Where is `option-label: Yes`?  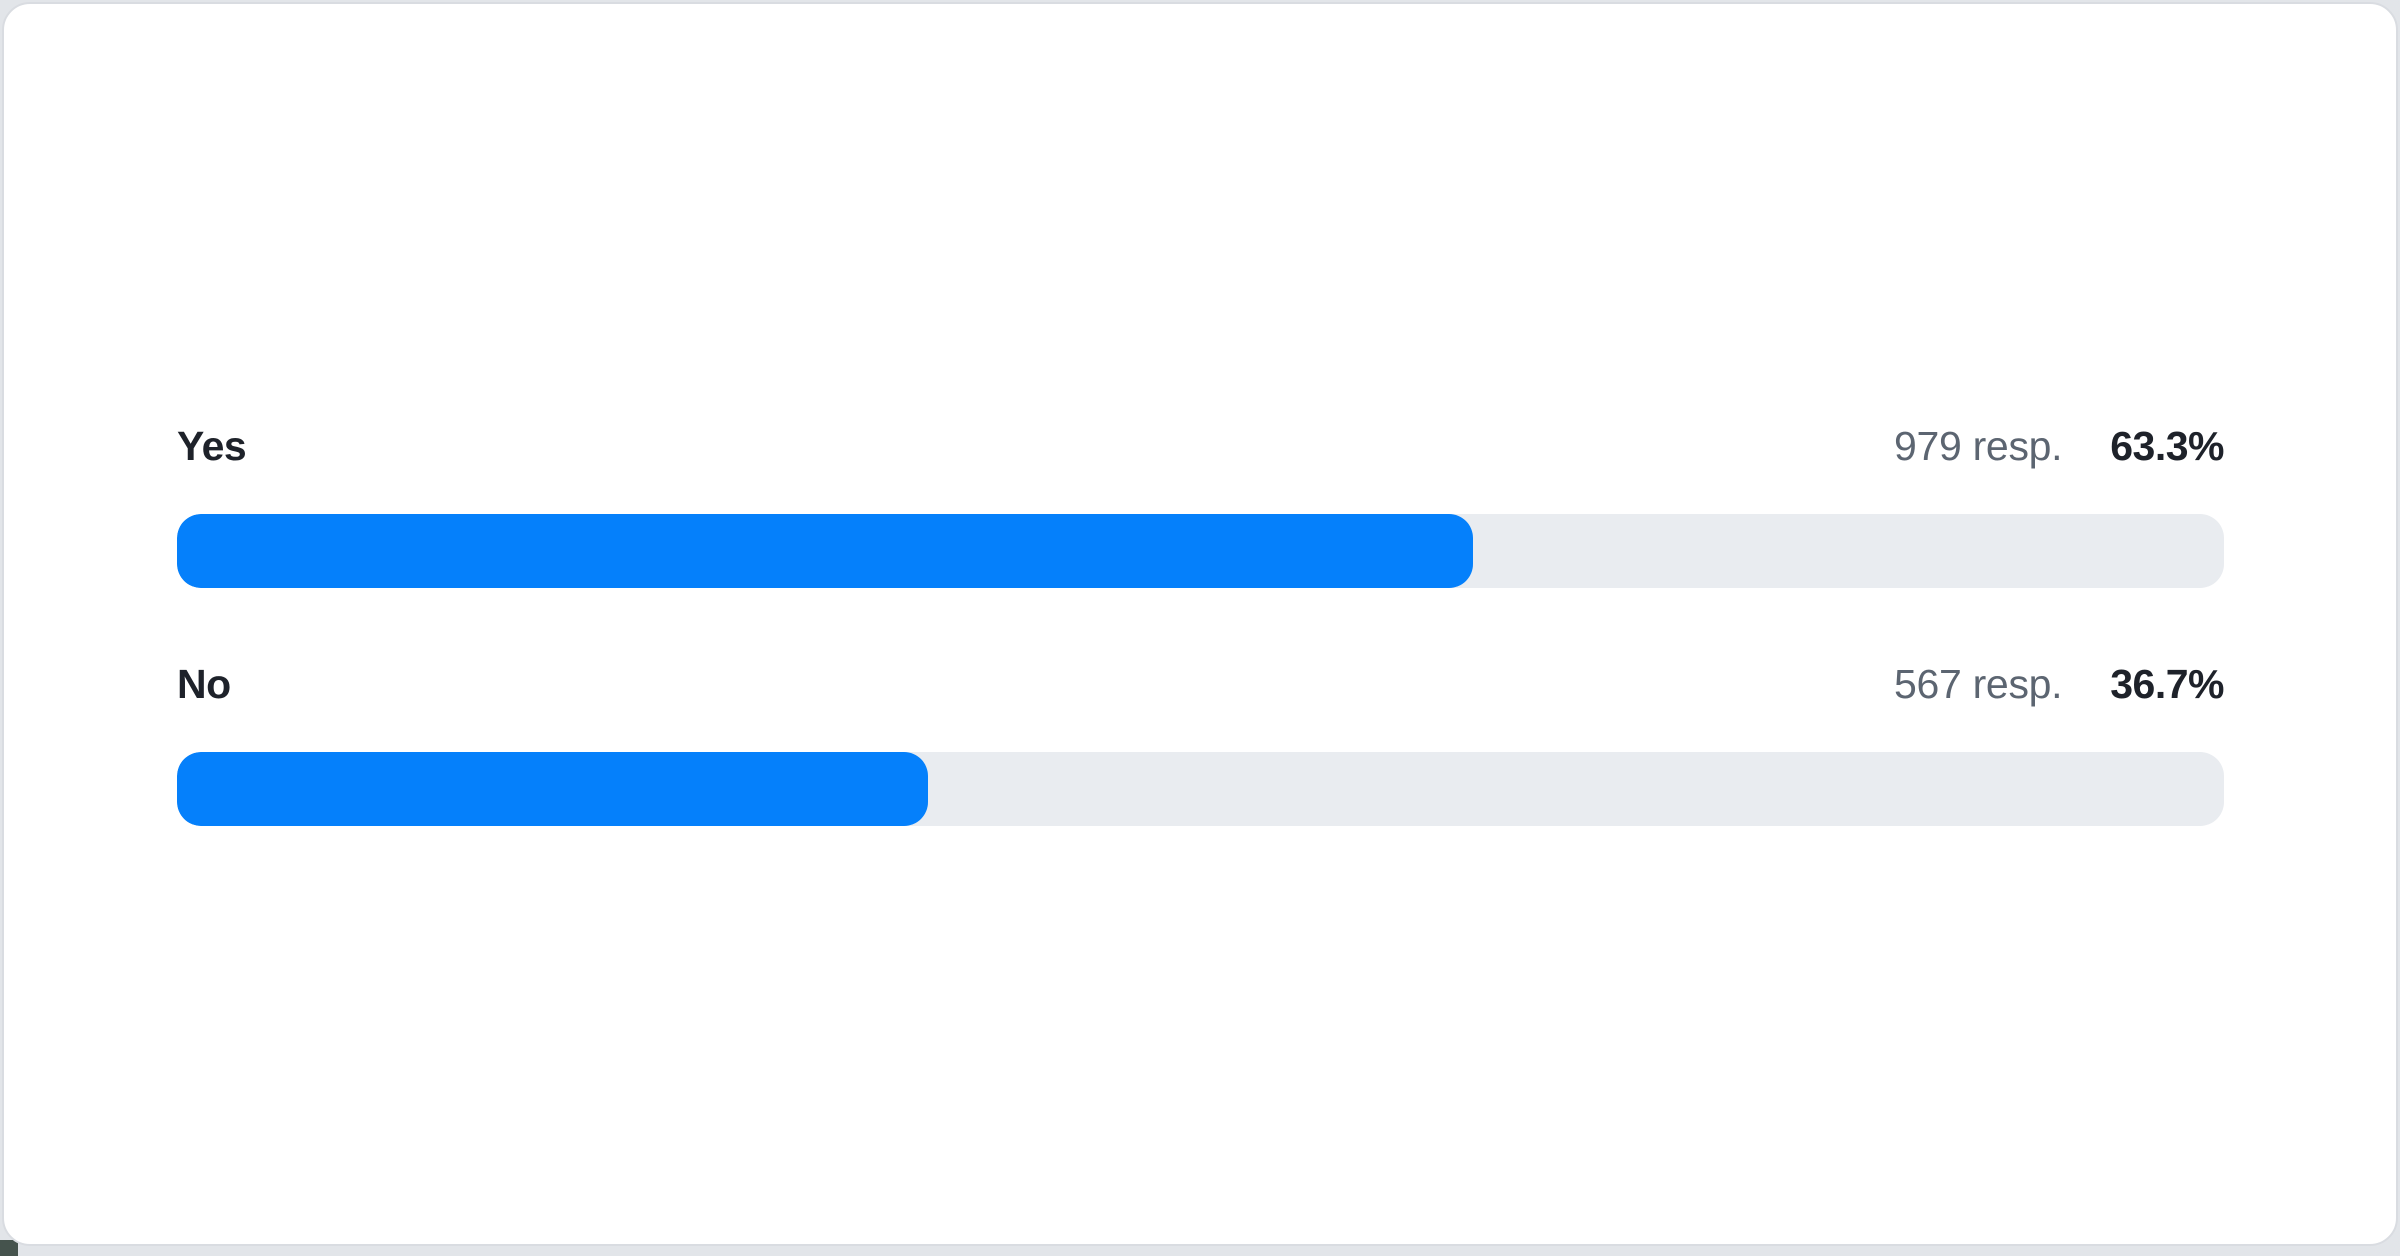
option-label: Yes is located at coordinates (212, 446).